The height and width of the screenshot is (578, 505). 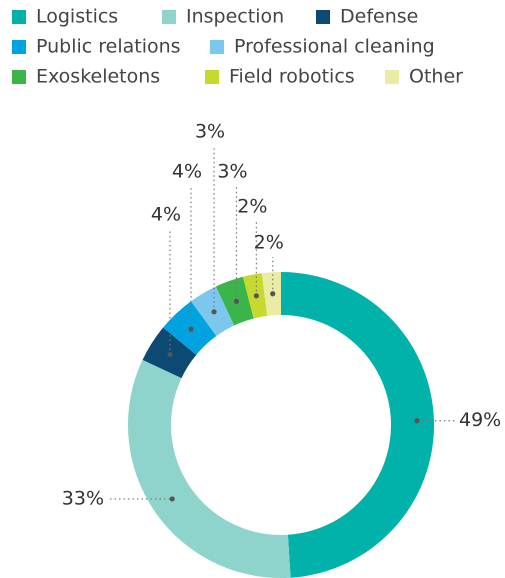 I want to click on data-label: 49%, so click(x=480, y=420).